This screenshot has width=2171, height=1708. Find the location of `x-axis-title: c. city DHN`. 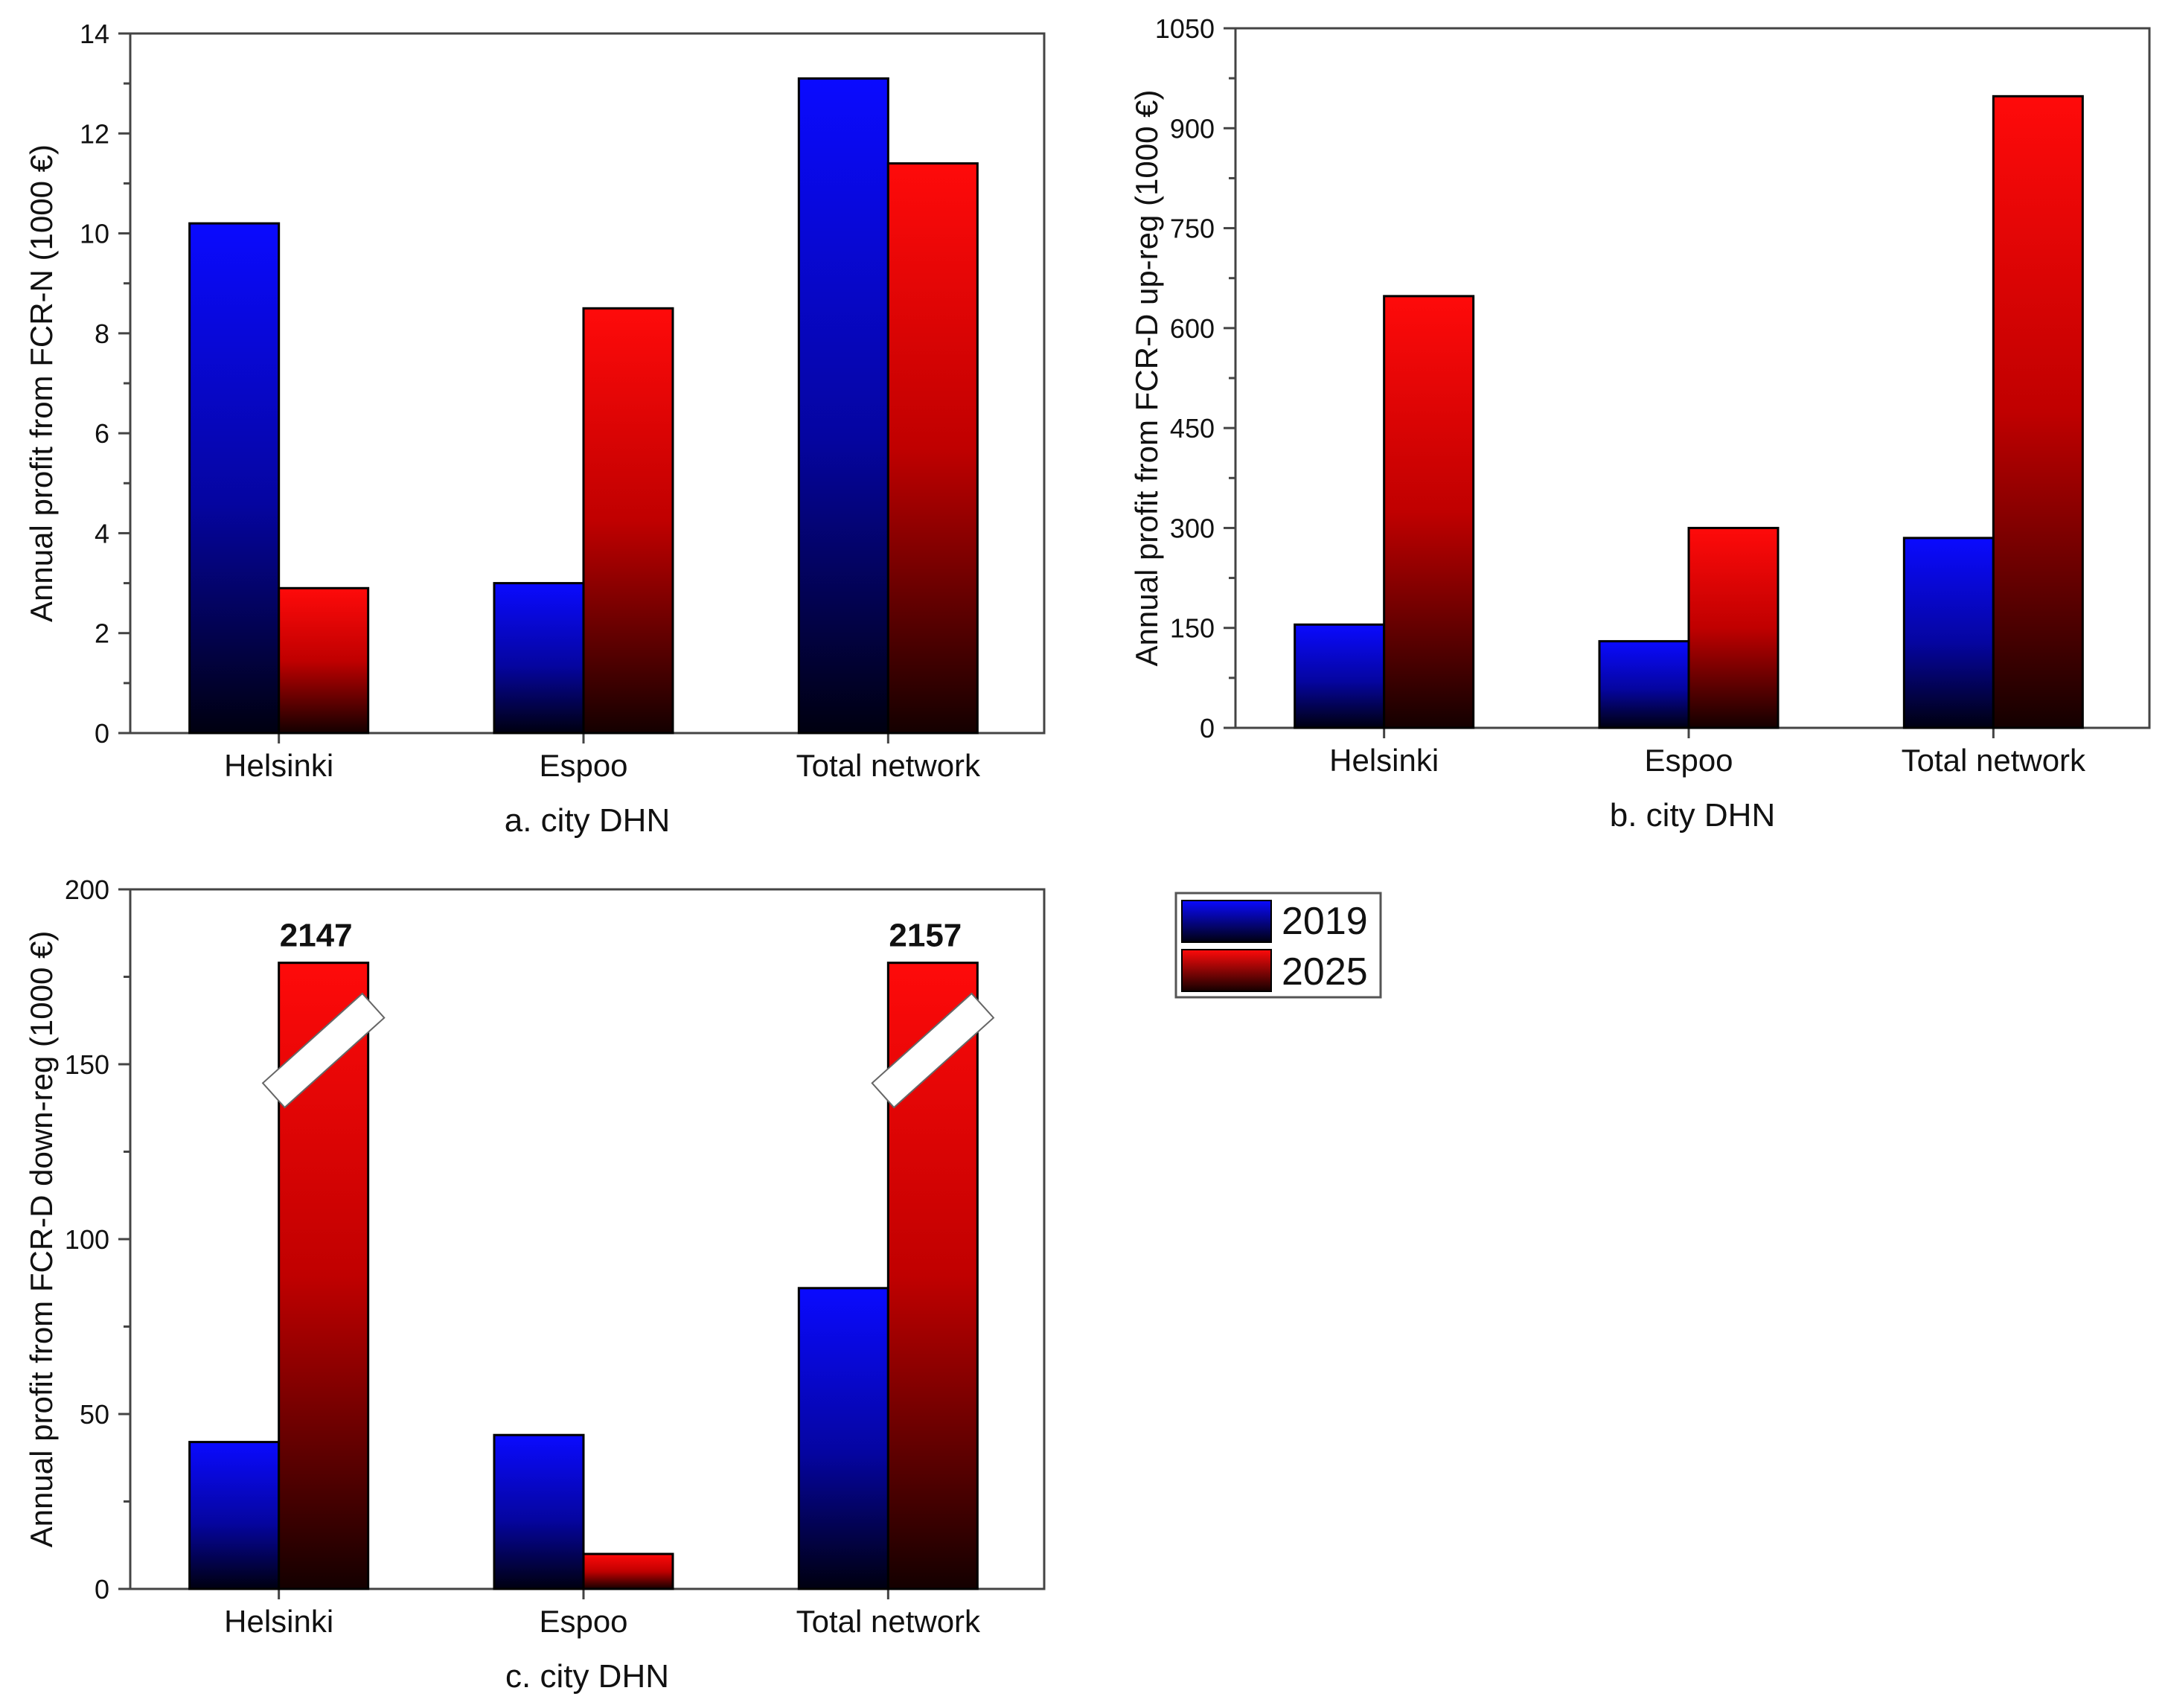

x-axis-title: c. city DHN is located at coordinates (587, 1677).